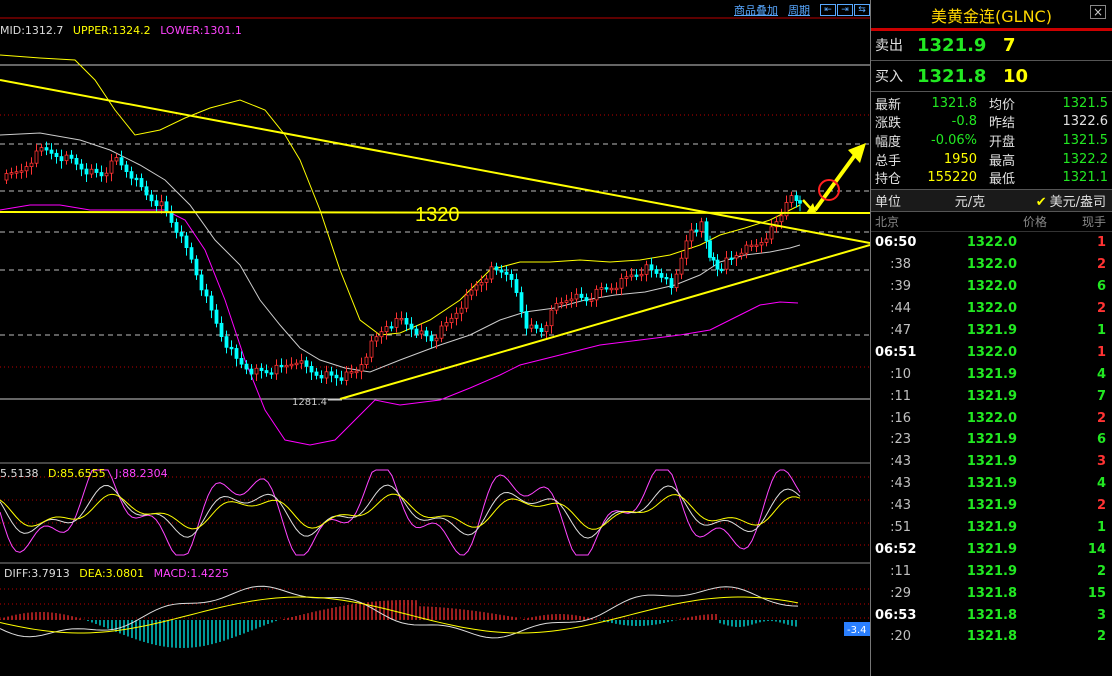  I want to click on stat-label: 持仓, so click(888, 180).